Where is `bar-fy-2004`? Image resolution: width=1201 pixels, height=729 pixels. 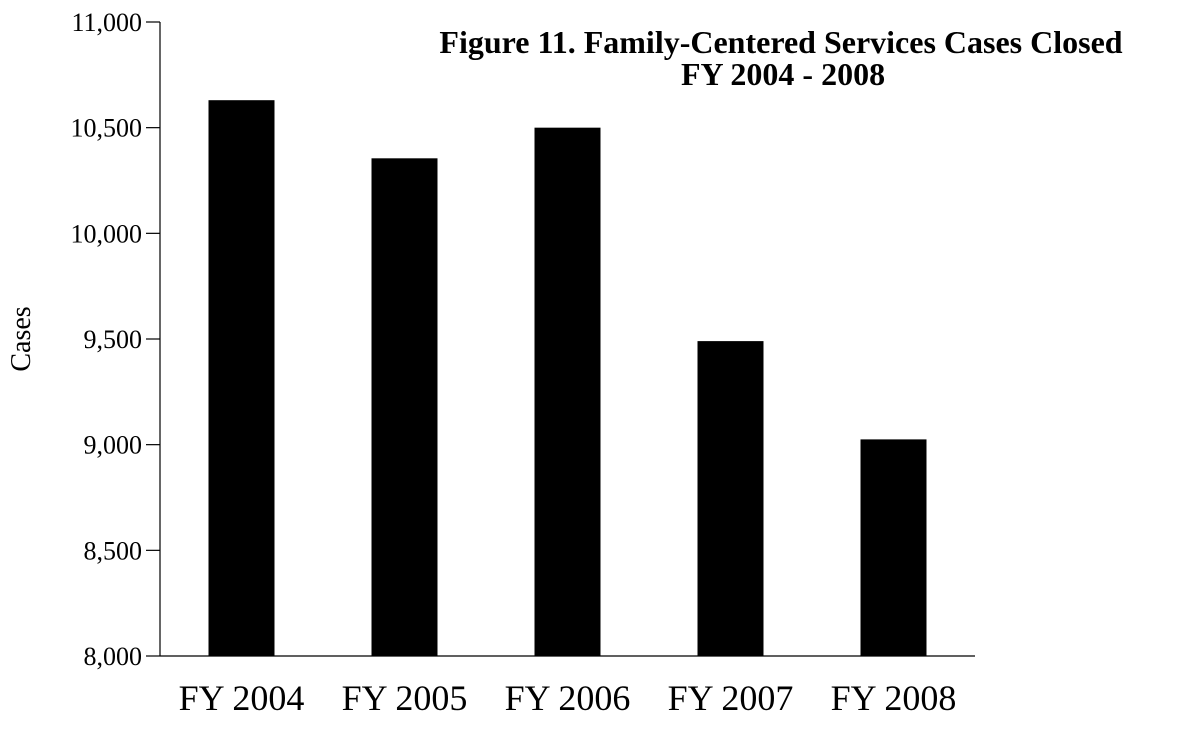 bar-fy-2004 is located at coordinates (241, 378).